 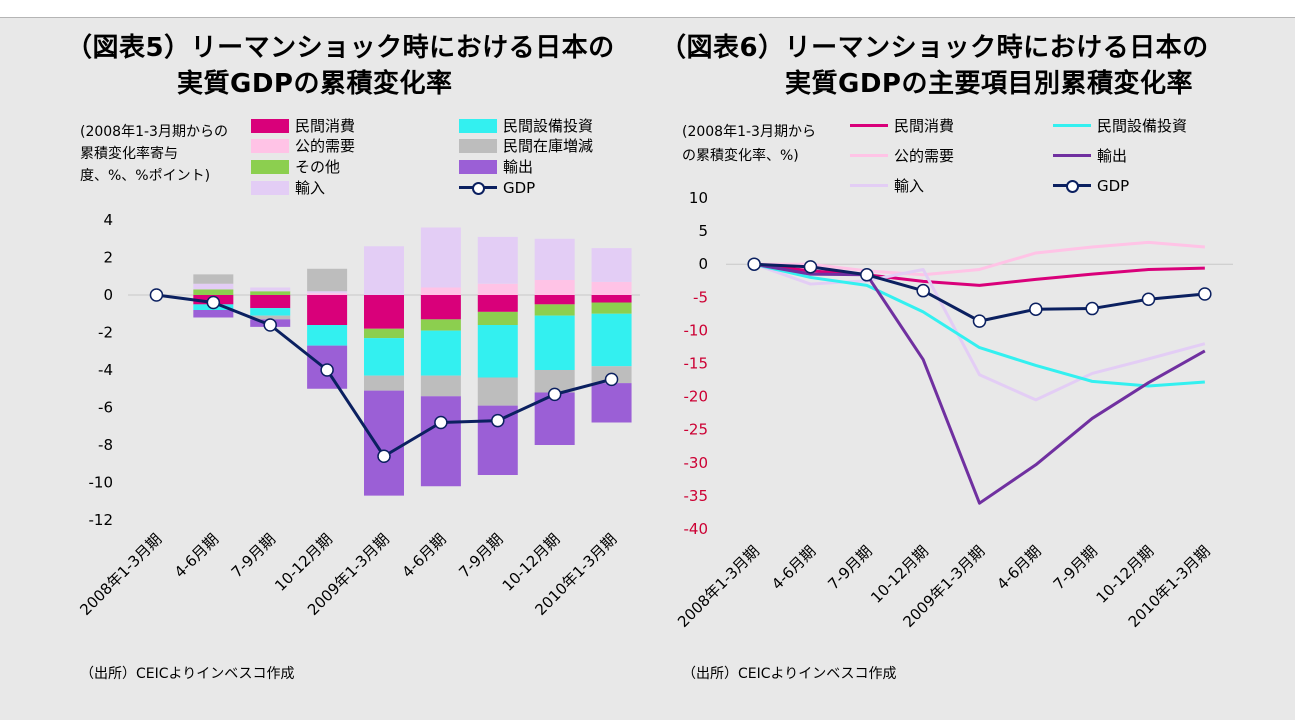 What do you see at coordinates (105, 445) in the screenshot?
I see `chart5-y-tick-label: -8` at bounding box center [105, 445].